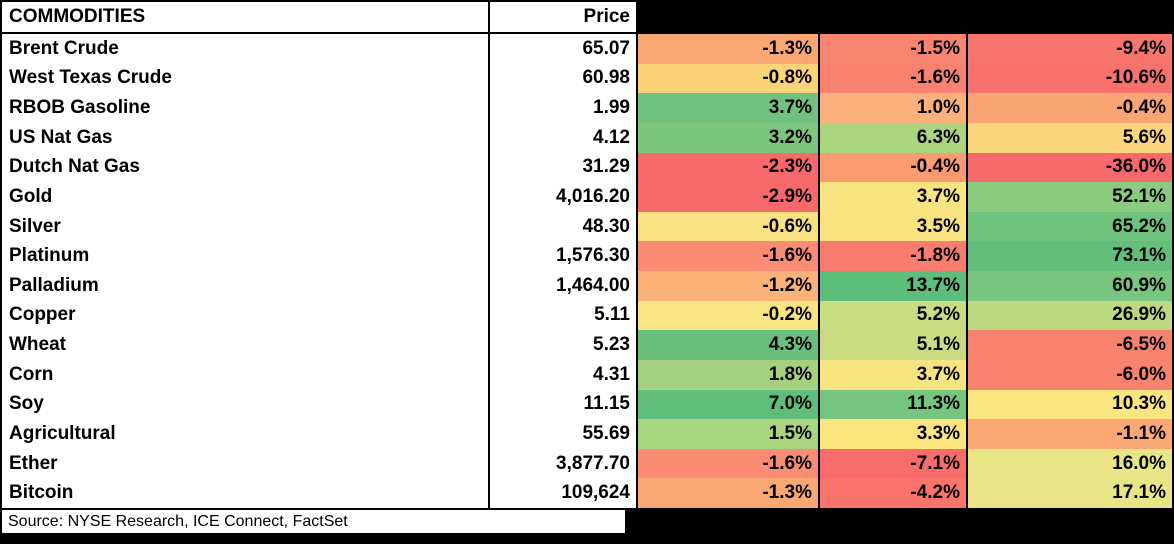 The width and height of the screenshot is (1174, 544). Describe the element at coordinates (1070, 49) in the screenshot. I see `change-value: -9.4%` at that location.